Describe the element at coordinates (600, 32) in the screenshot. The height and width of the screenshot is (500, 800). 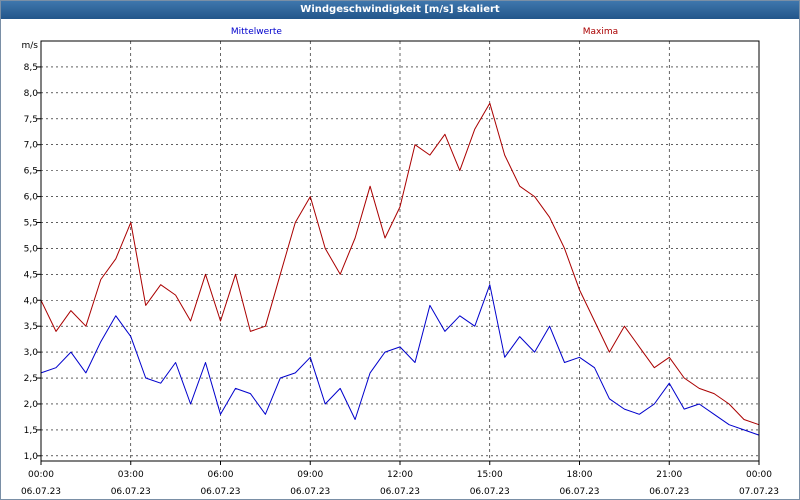
I see `legend-entry-maxima: Maxima` at that location.